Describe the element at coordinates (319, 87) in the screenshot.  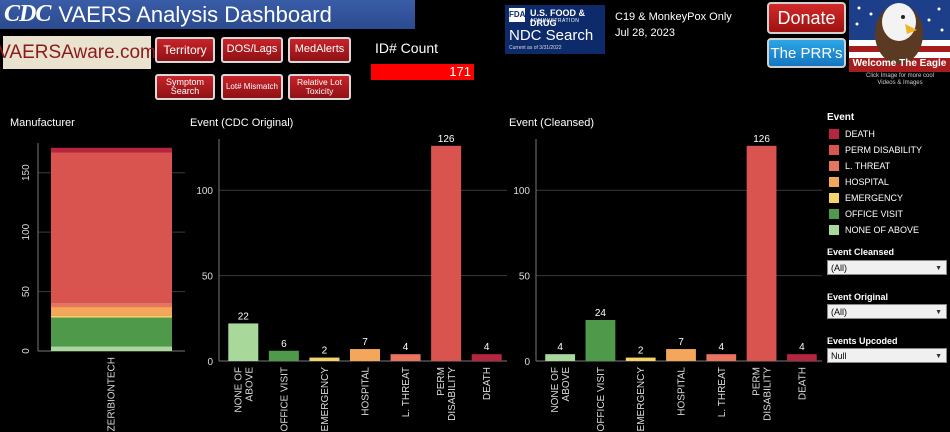
I see `relative-lot-toxicity-button: Relative Lot Toxicity` at that location.